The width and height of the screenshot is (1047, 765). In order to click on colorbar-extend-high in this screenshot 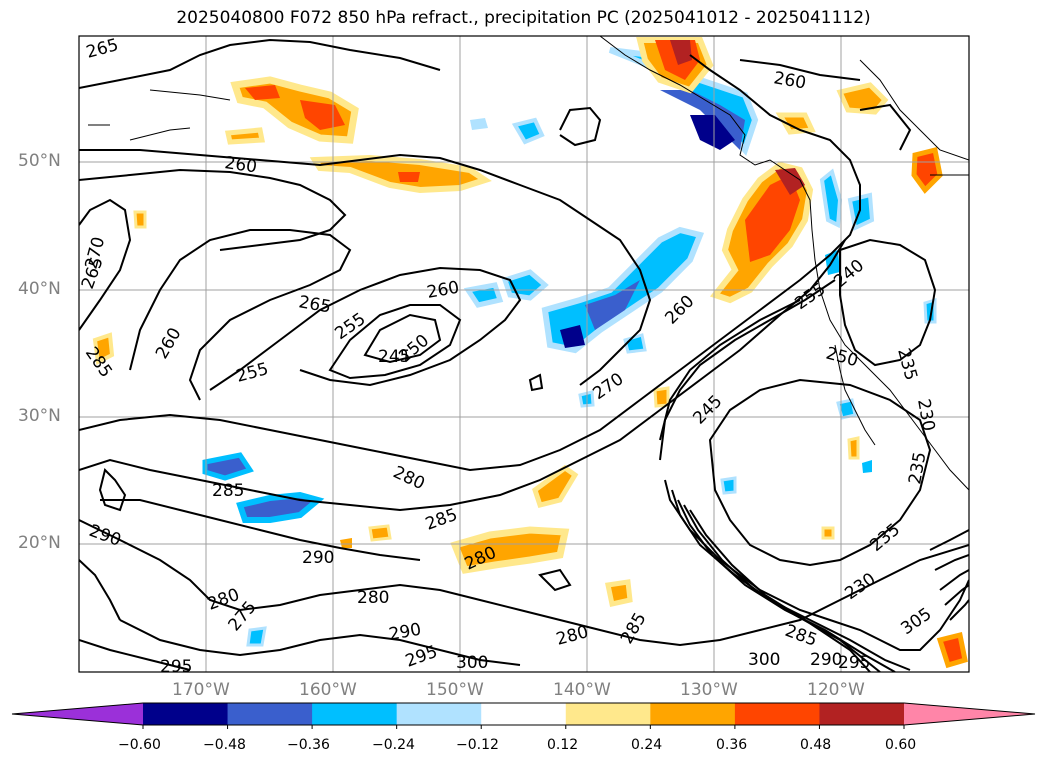, I will do `click(969, 714)`.